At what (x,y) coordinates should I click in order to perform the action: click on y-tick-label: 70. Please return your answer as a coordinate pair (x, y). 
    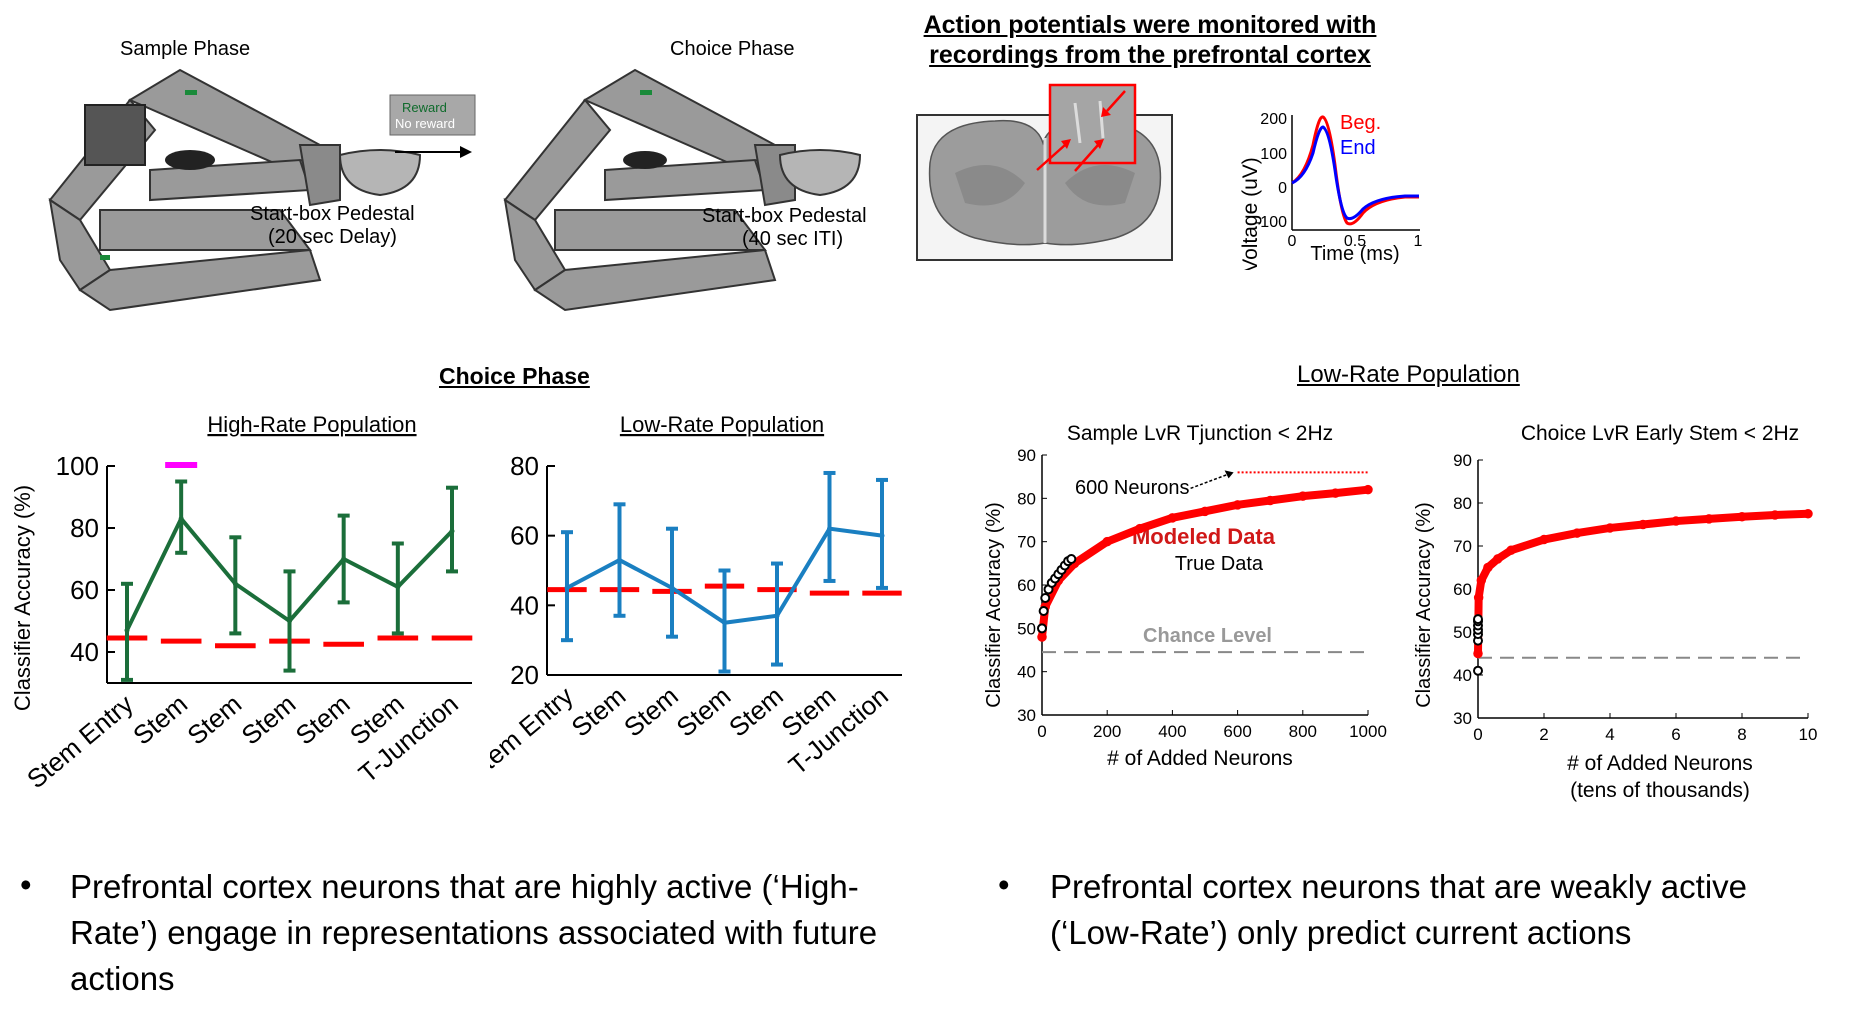
    Looking at the image, I should click on (1026, 542).